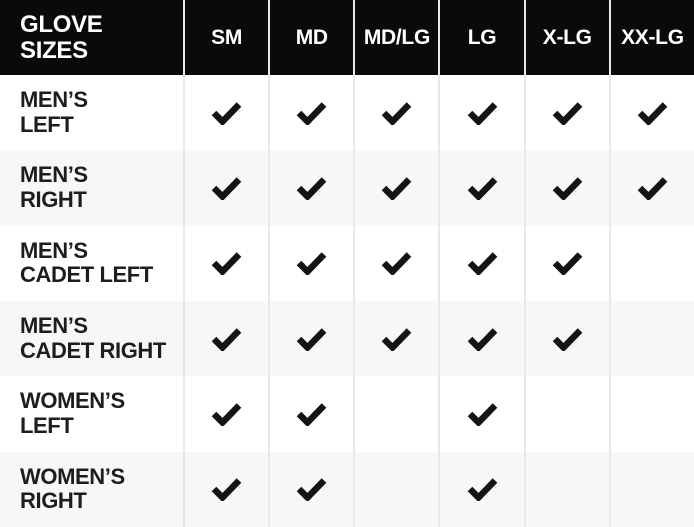  I want to click on cell-men-s-cadet-right-md-lg, so click(396, 339).